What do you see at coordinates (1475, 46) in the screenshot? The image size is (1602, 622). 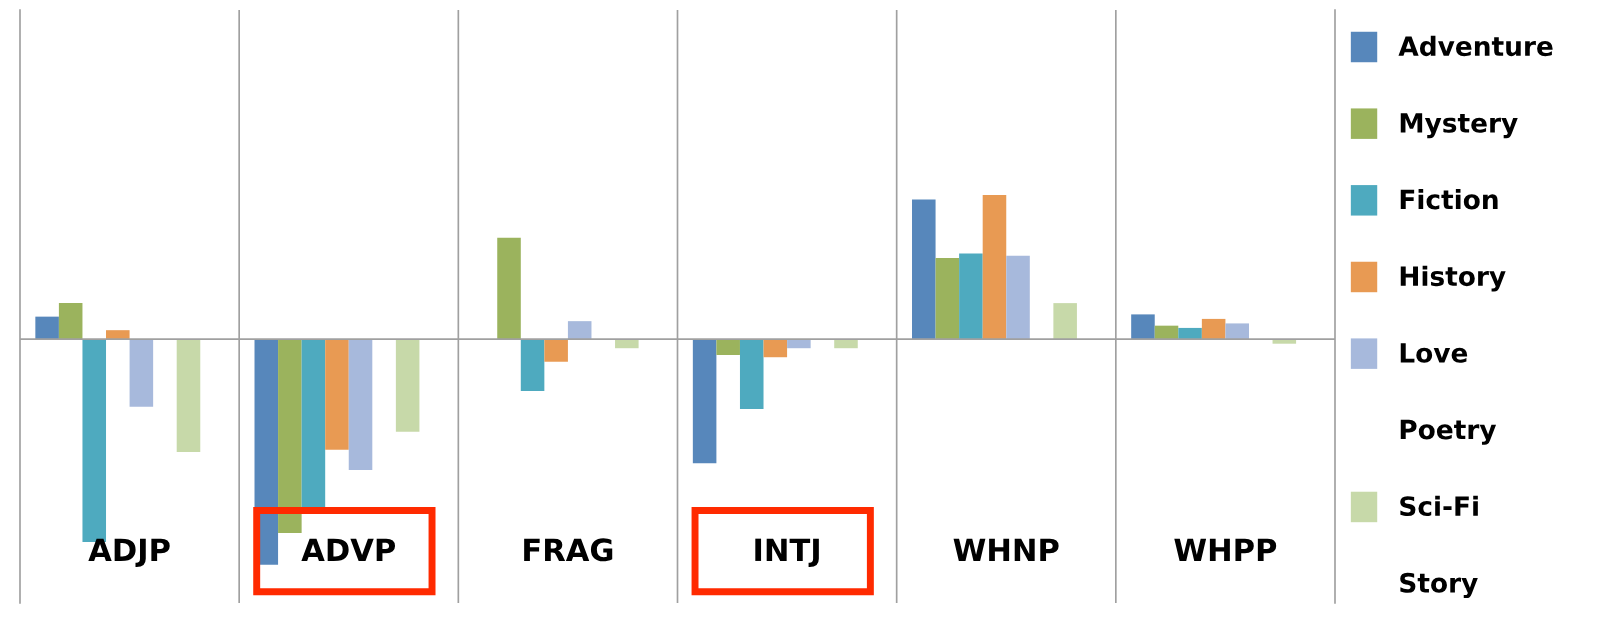 I see `legend-label: Adventure` at bounding box center [1475, 46].